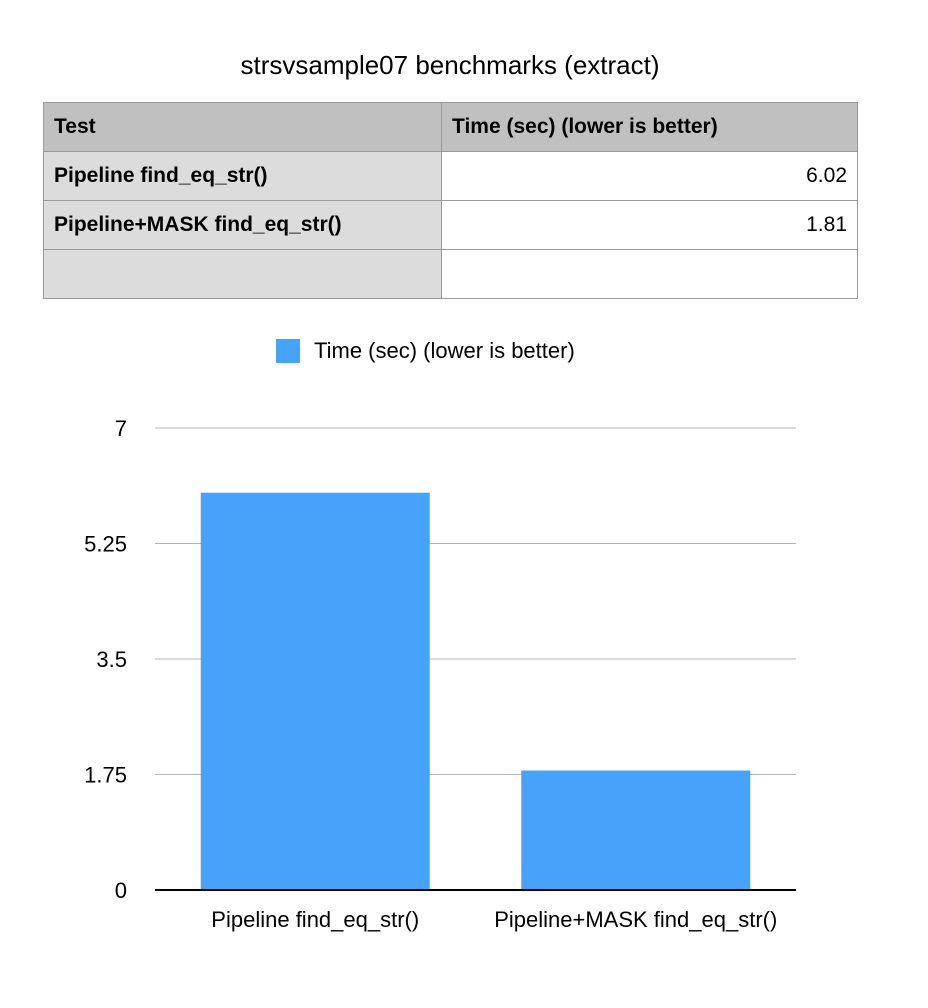 The height and width of the screenshot is (1008, 928). What do you see at coordinates (635, 919) in the screenshot?
I see `x-tick-label: Pipeline+MASK find_eq_str()` at bounding box center [635, 919].